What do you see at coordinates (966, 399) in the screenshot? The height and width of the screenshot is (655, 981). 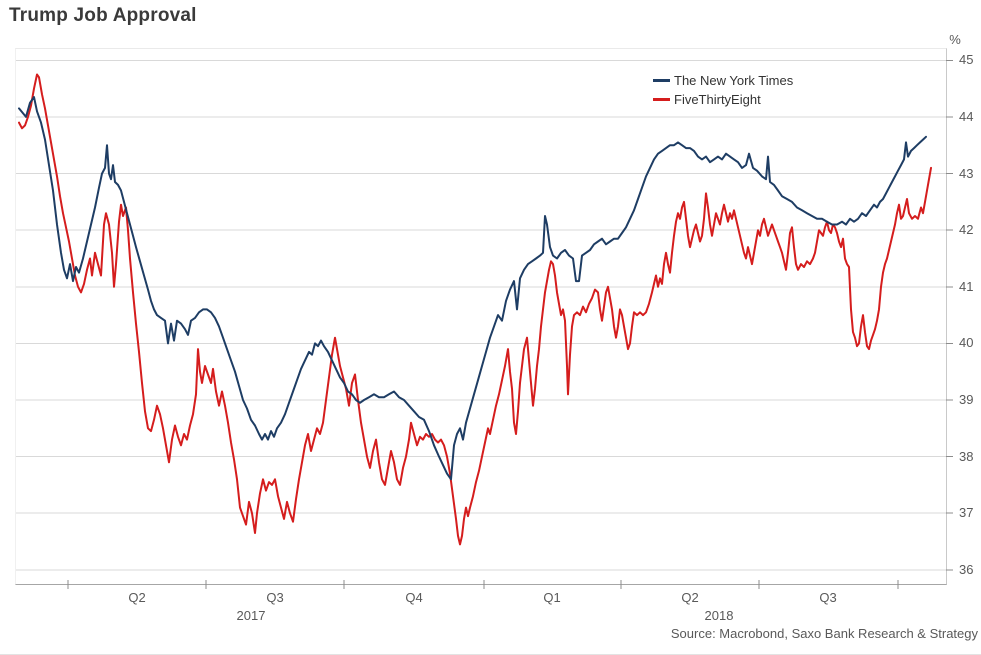 I see `y-tick-label: 39` at bounding box center [966, 399].